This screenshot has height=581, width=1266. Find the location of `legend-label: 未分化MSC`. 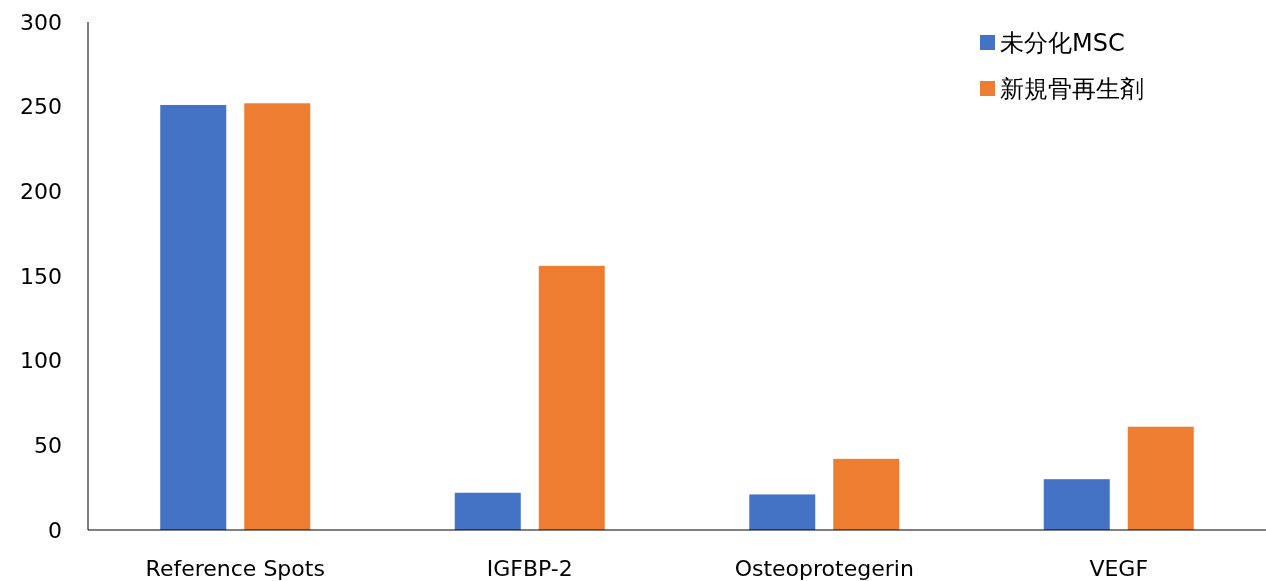

legend-label: 未分化MSC is located at coordinates (1062, 43).